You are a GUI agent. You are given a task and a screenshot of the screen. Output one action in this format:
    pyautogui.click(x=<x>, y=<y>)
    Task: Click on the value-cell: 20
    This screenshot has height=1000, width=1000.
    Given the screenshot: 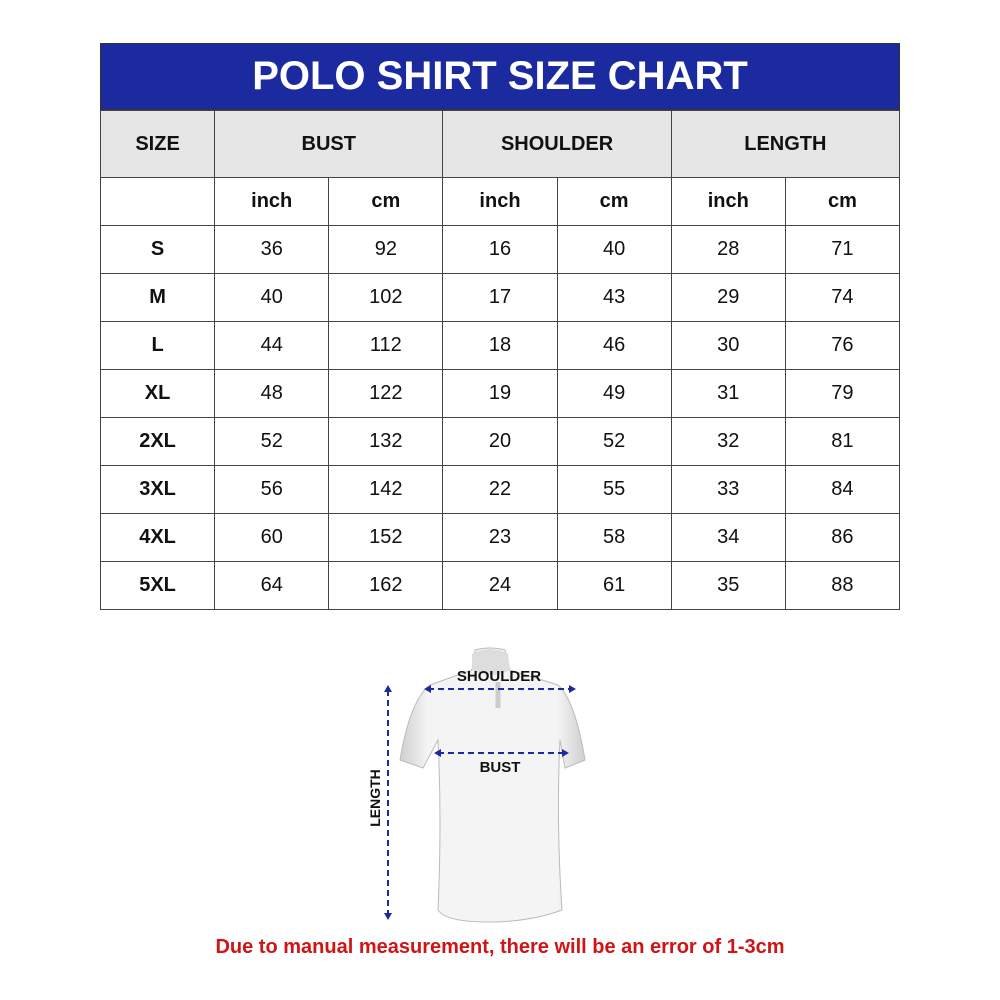 What is the action you would take?
    pyautogui.click(x=500, y=441)
    